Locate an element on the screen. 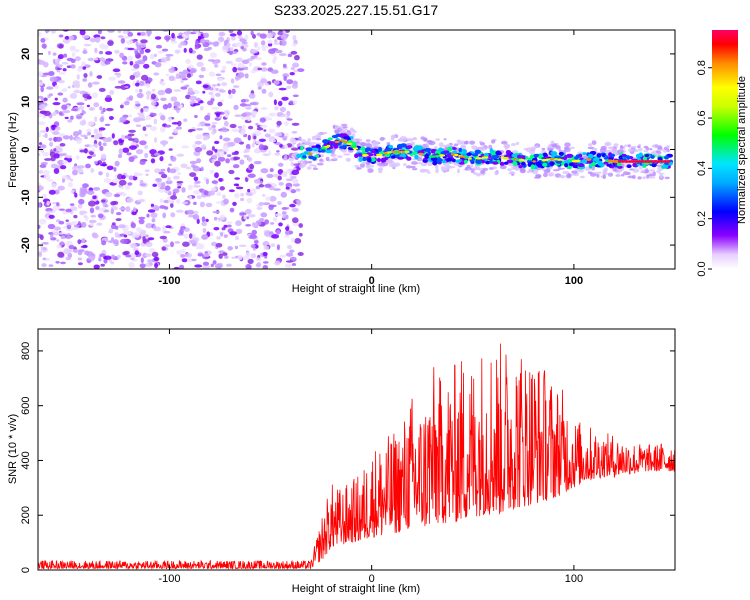 Image resolution: width=750 pixels, height=600 pixels. signal-peak is located at coordinates (588, 159).